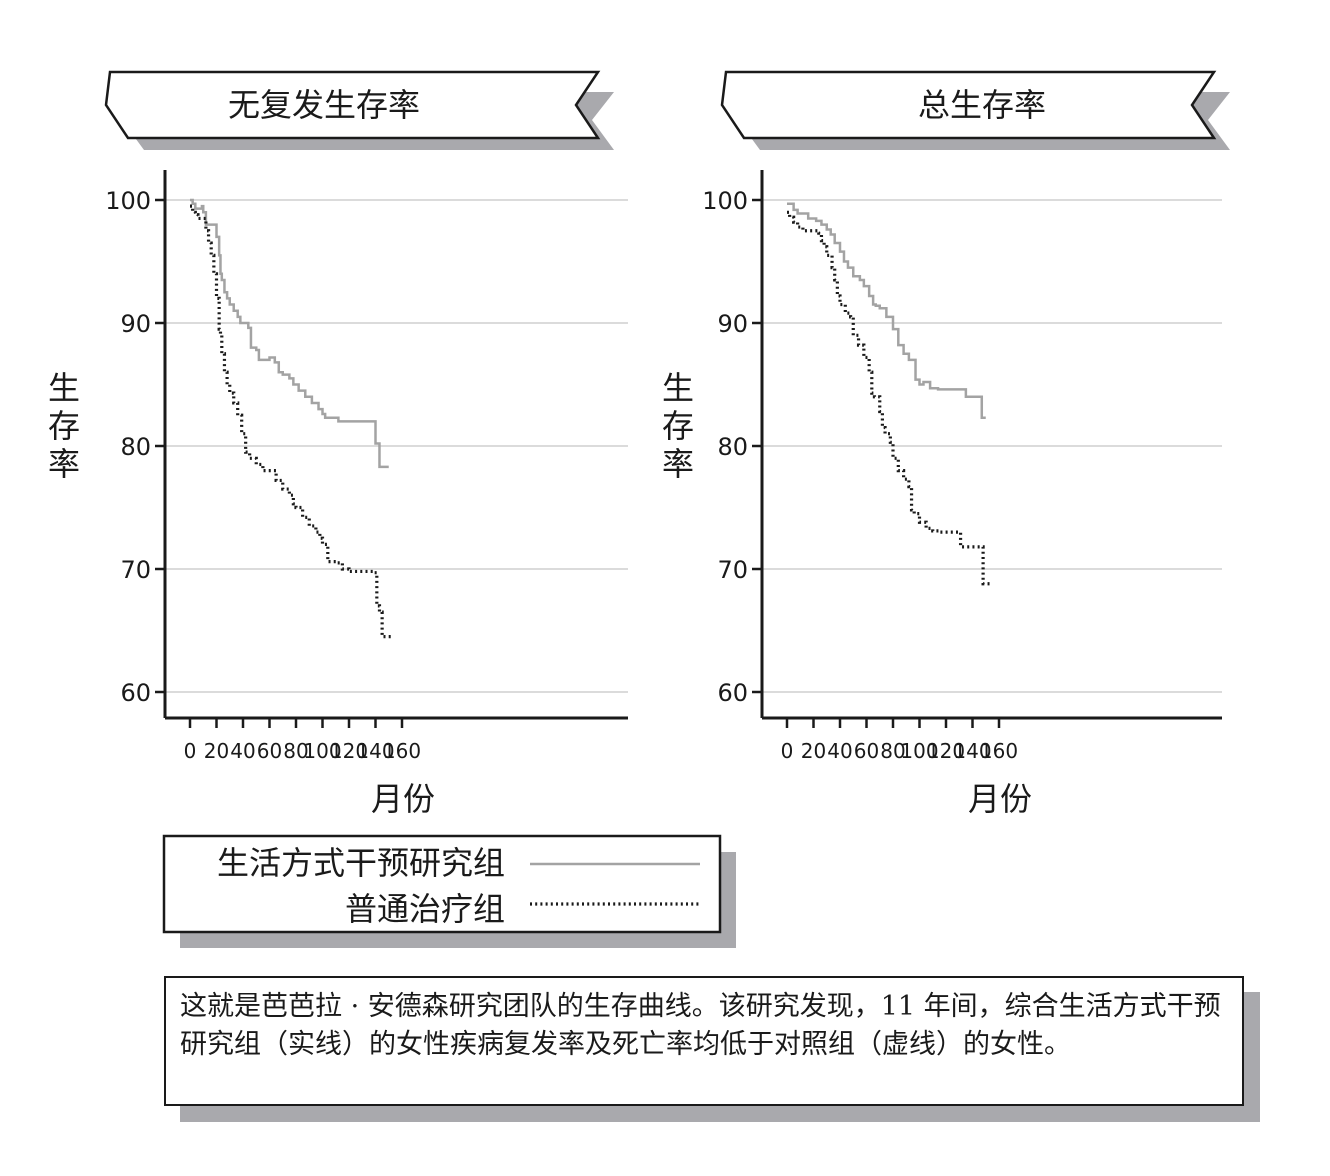 The width and height of the screenshot is (1330, 1176). Describe the element at coordinates (128, 201) in the screenshot. I see `left-ytick-label-100: 100` at that location.